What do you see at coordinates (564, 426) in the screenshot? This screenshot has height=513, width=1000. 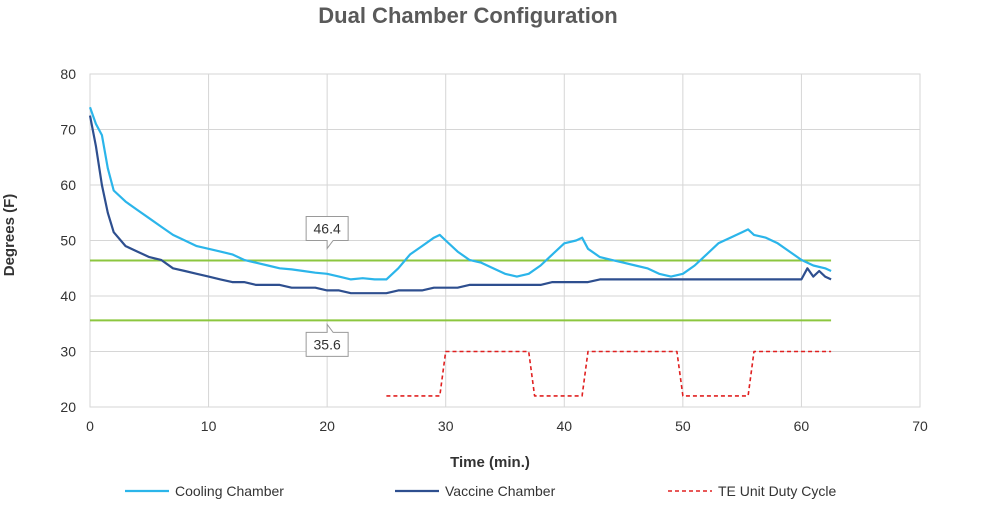 I see `x-tick-label: 40` at bounding box center [564, 426].